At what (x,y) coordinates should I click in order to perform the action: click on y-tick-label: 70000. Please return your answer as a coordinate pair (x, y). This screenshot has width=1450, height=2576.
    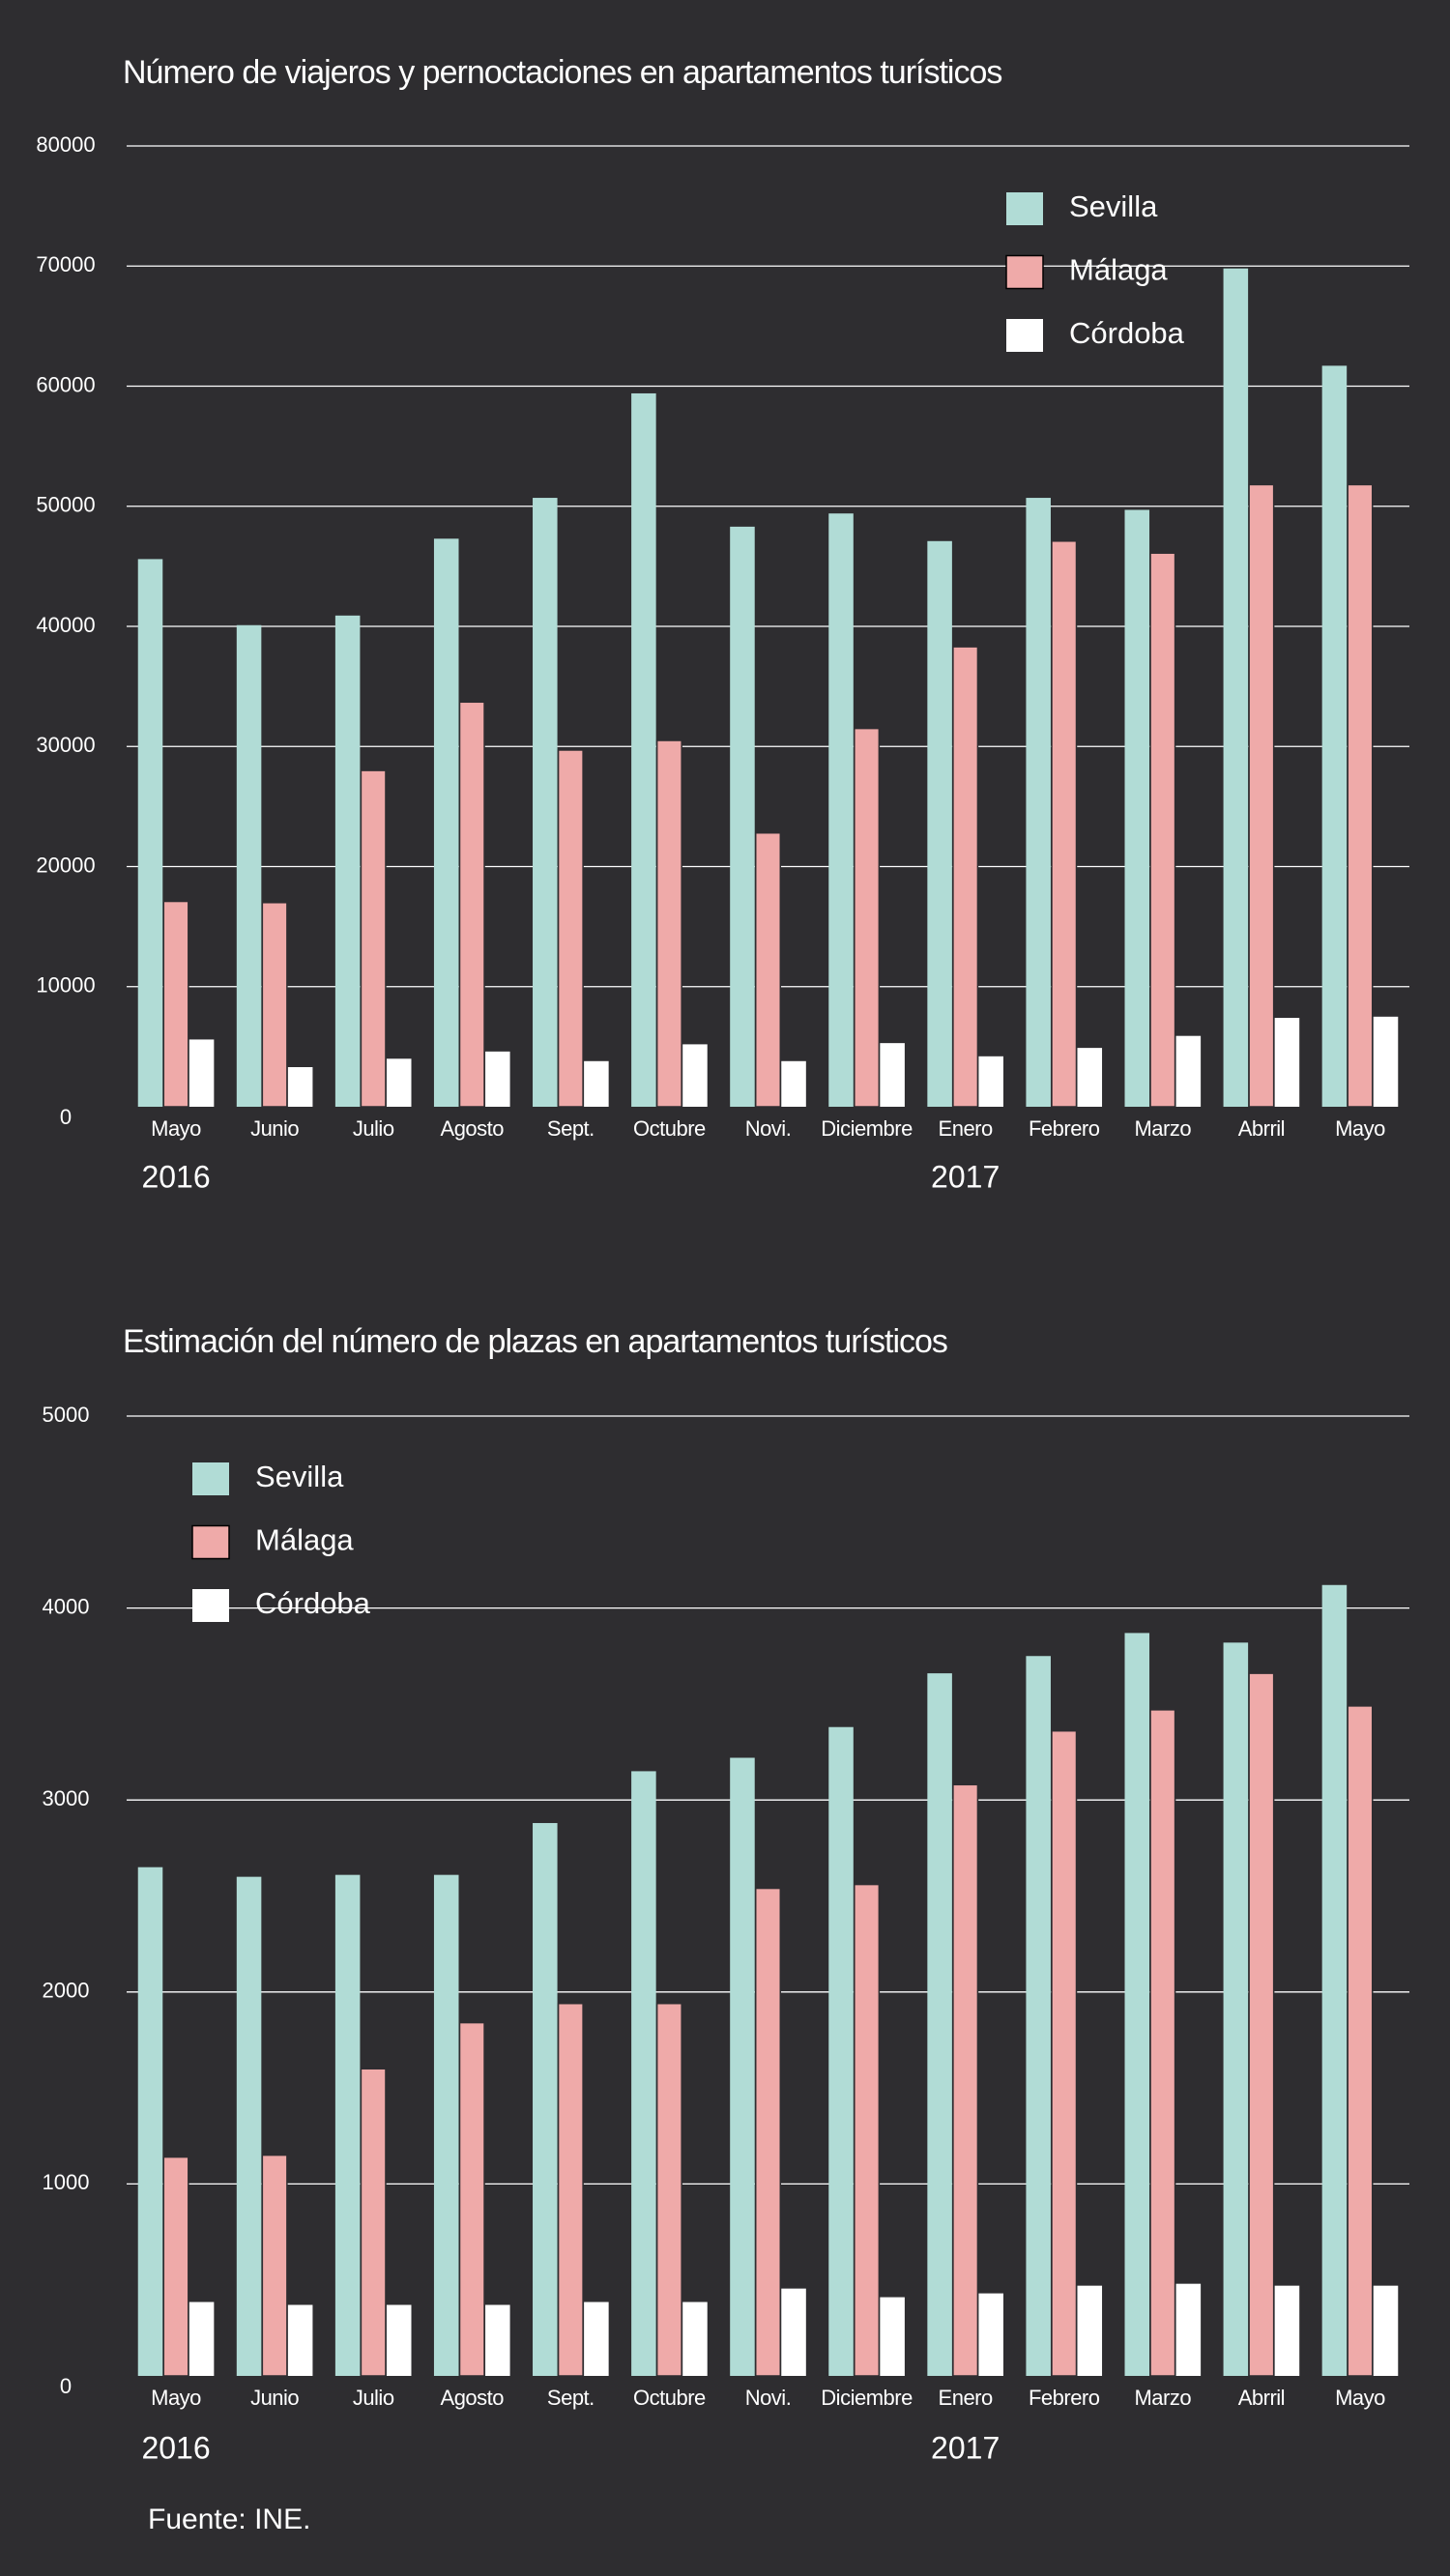
    Looking at the image, I should click on (65, 264).